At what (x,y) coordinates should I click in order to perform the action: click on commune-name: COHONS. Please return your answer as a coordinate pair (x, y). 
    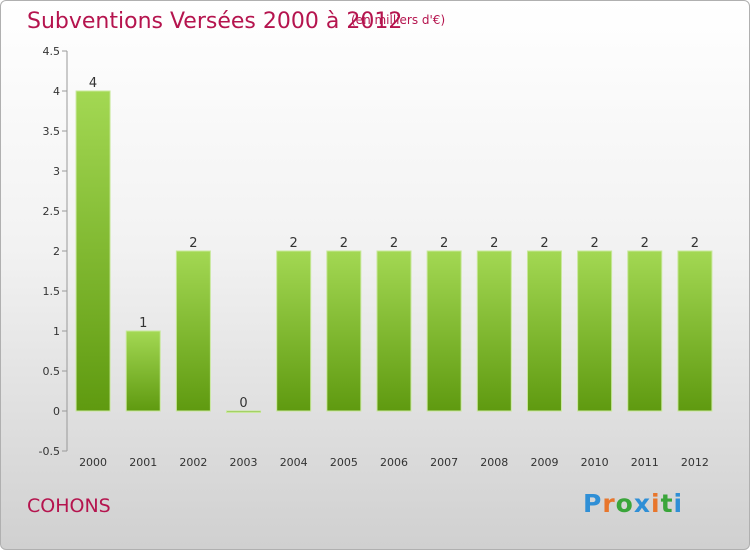
    Looking at the image, I should click on (69, 506).